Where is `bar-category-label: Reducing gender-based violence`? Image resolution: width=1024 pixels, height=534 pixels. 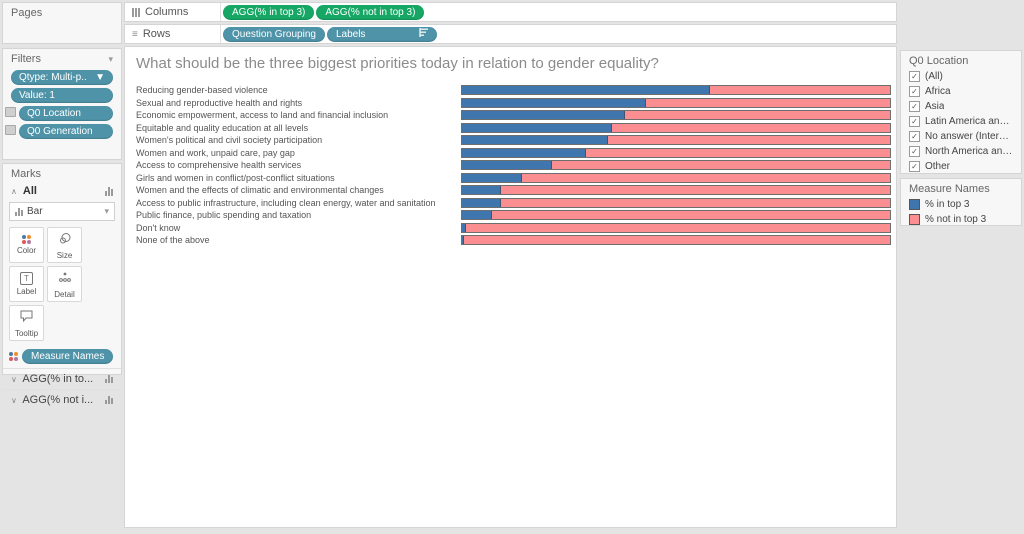 bar-category-label: Reducing gender-based violence is located at coordinates (202, 90).